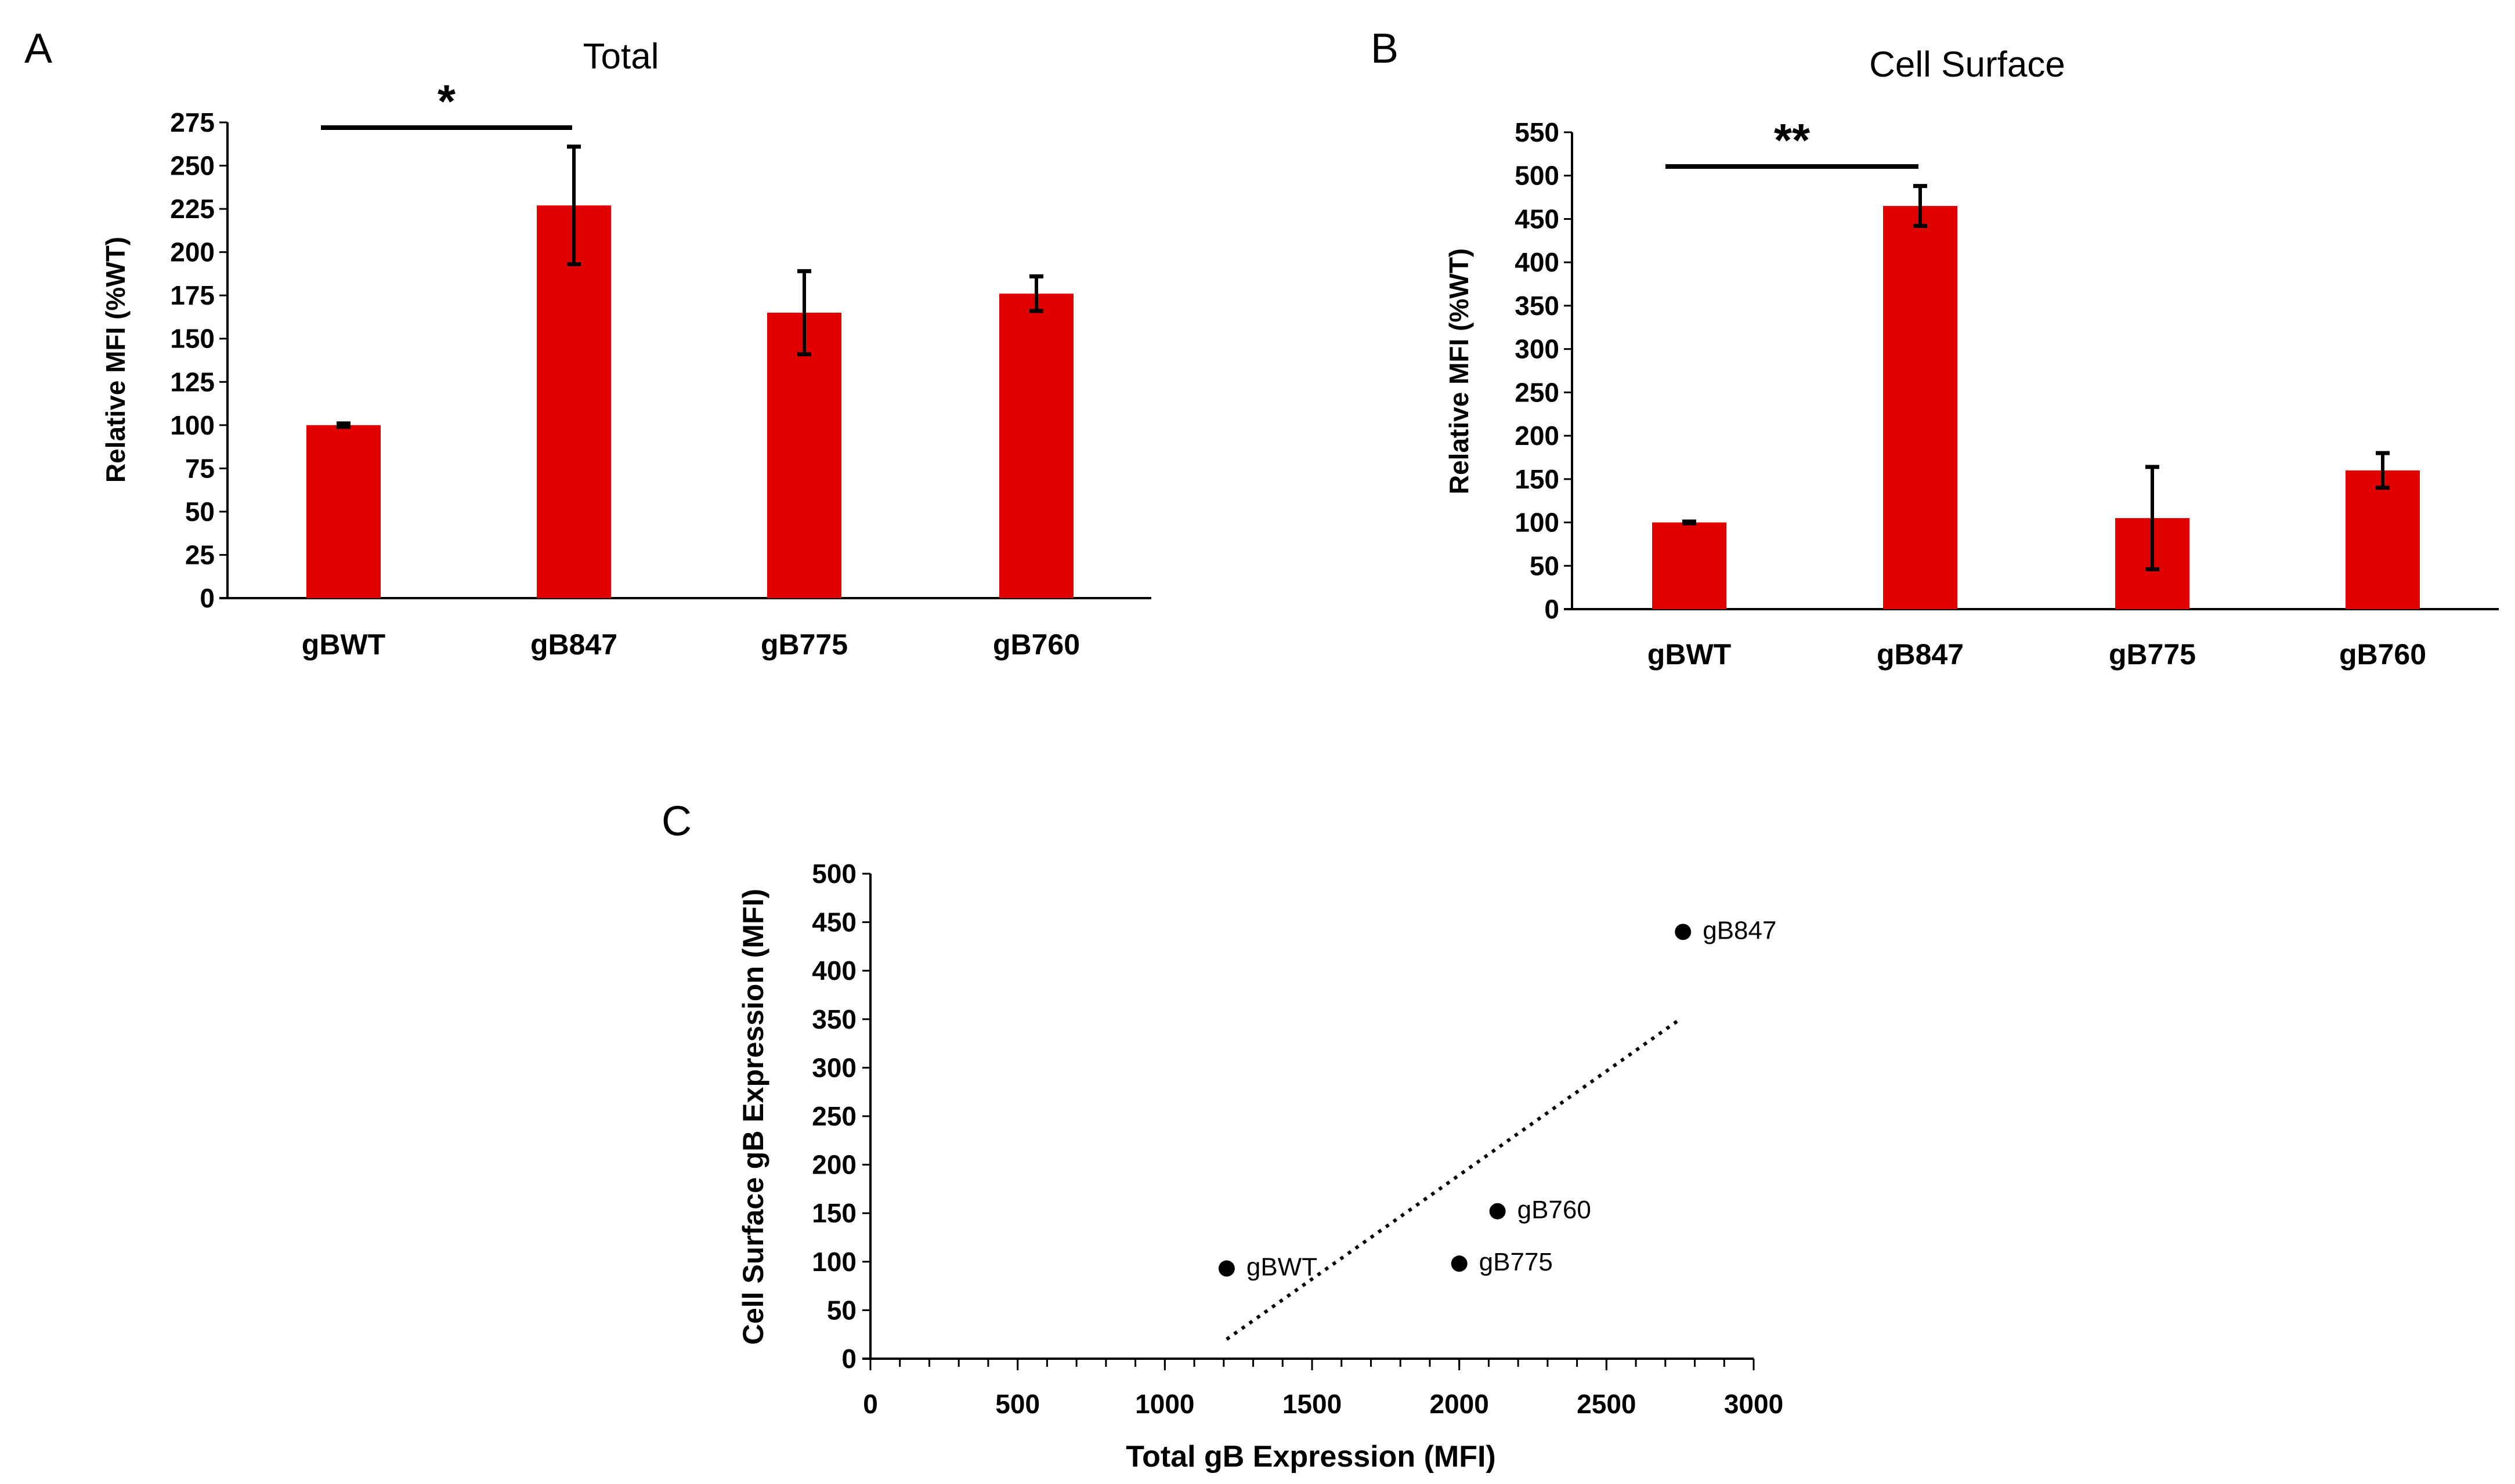 The height and width of the screenshot is (1484, 2515). I want to click on chart-b-y-tick-label: 500, so click(1537, 176).